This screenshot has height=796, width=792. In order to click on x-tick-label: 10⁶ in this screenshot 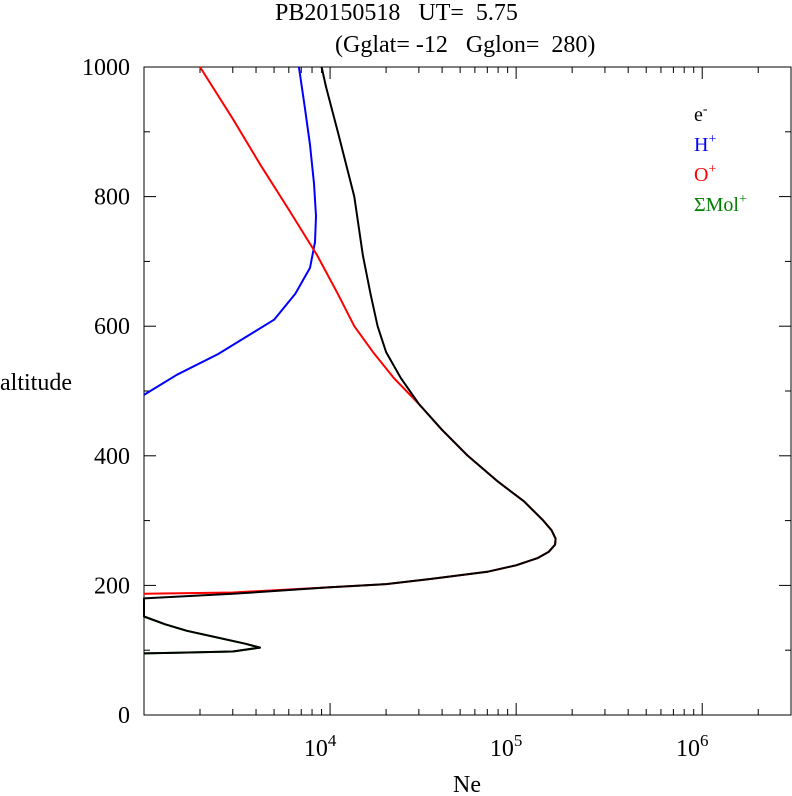, I will do `click(692, 746)`.